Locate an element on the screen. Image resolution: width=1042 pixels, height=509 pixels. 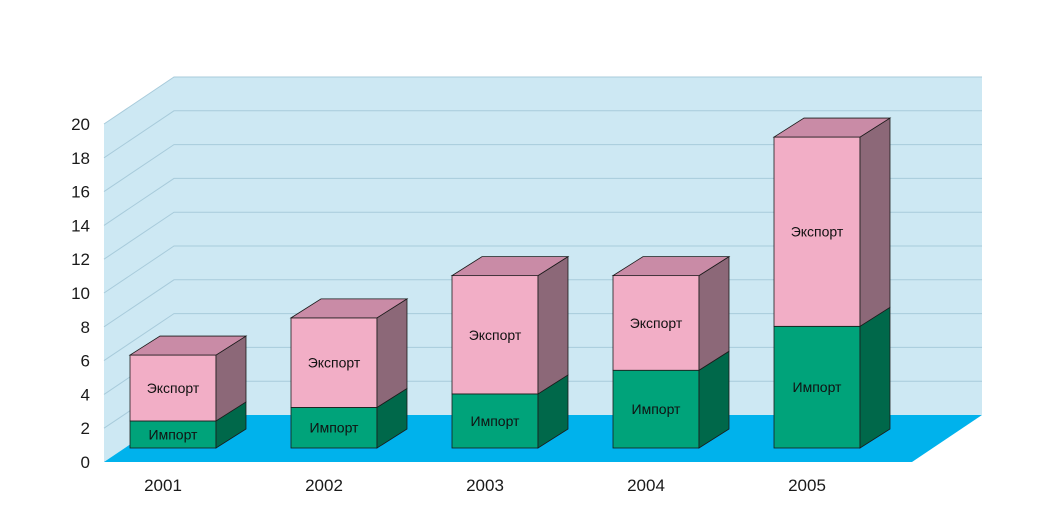
bar-stack-2003: Импорт Экспорт is located at coordinates (510, 352).